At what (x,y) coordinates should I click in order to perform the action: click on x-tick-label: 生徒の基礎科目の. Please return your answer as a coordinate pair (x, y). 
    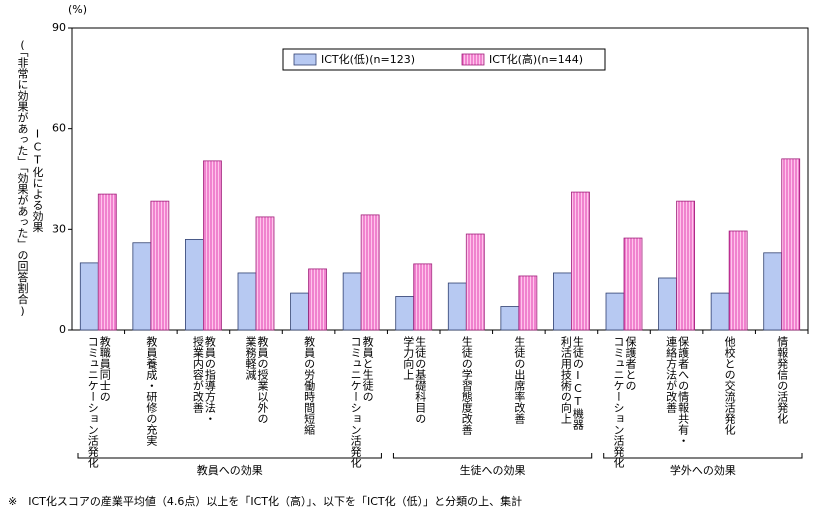
    Looking at the image, I should click on (420, 379).